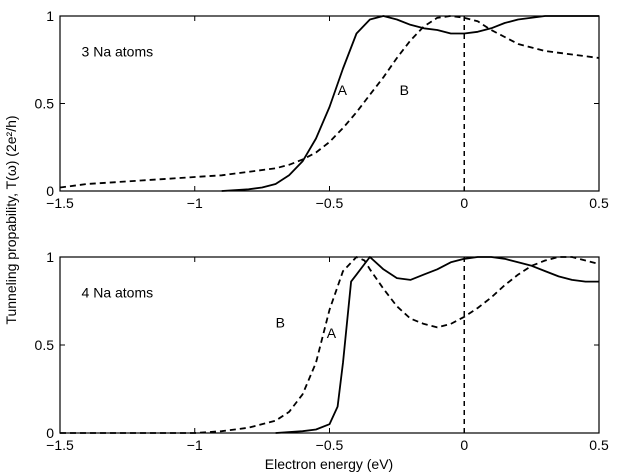 The image size is (623, 475). I want to click on bottom-annotation: 4 Na atoms, so click(118, 292).